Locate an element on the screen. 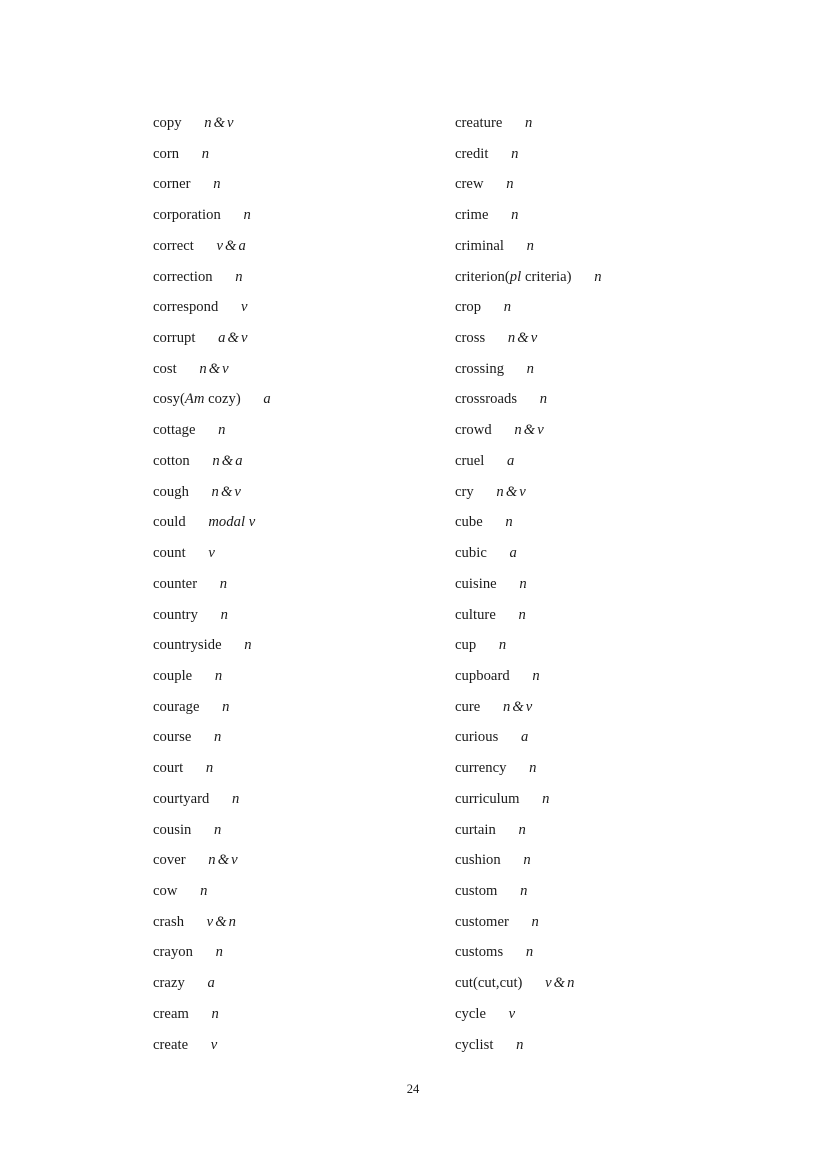  entry-headword: curtain is located at coordinates (475, 829).